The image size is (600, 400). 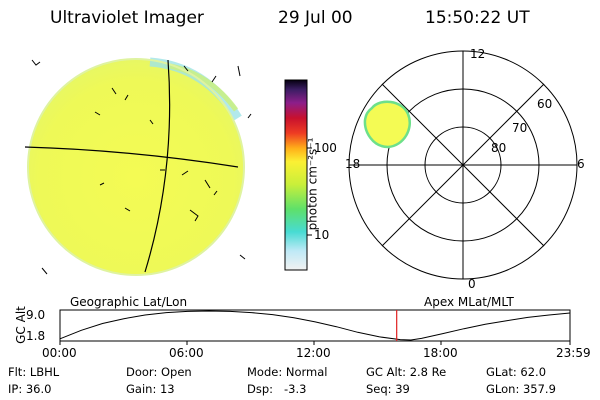 I want to click on colorbar-tick-10: 10, so click(x=322, y=235).